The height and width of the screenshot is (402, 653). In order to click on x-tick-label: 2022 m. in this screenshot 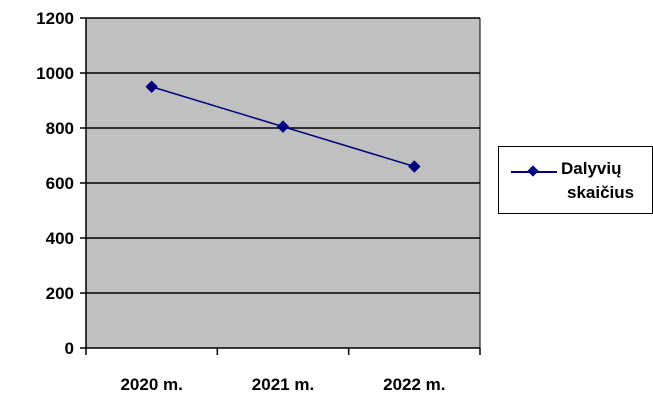, I will do `click(414, 384)`.